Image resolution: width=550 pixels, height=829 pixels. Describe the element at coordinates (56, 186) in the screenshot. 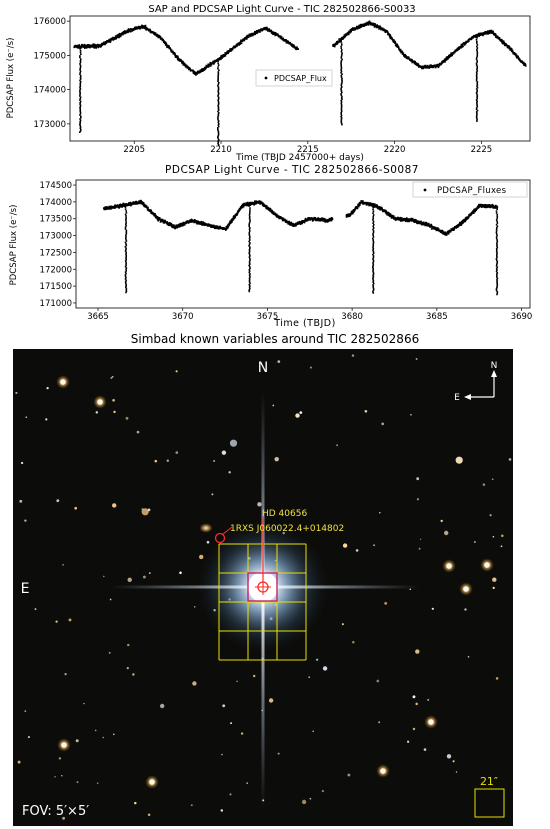

I see `y-tick-label: 174500` at that location.